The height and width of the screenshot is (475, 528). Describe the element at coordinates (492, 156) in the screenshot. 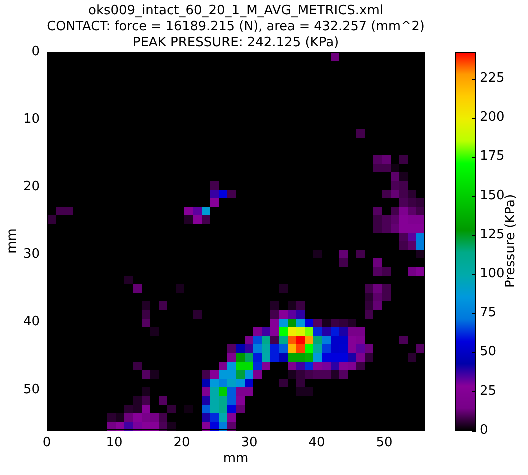

I see `color-bar-label: 175` at that location.